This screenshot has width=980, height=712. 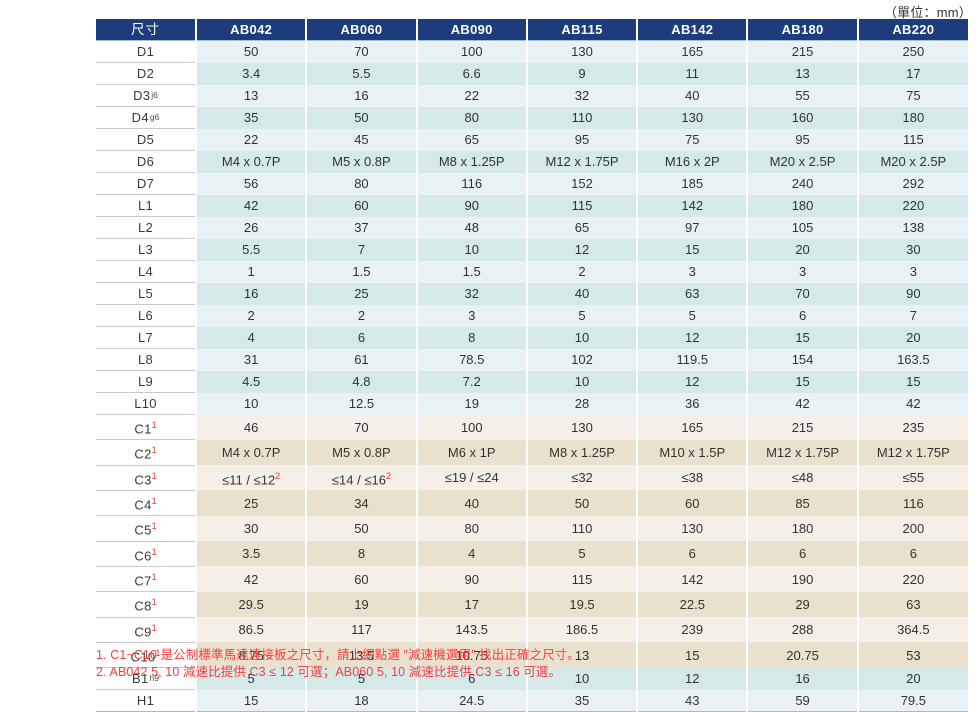 What do you see at coordinates (803, 403) in the screenshot?
I see `cell-l10-ab180: 42` at bounding box center [803, 403].